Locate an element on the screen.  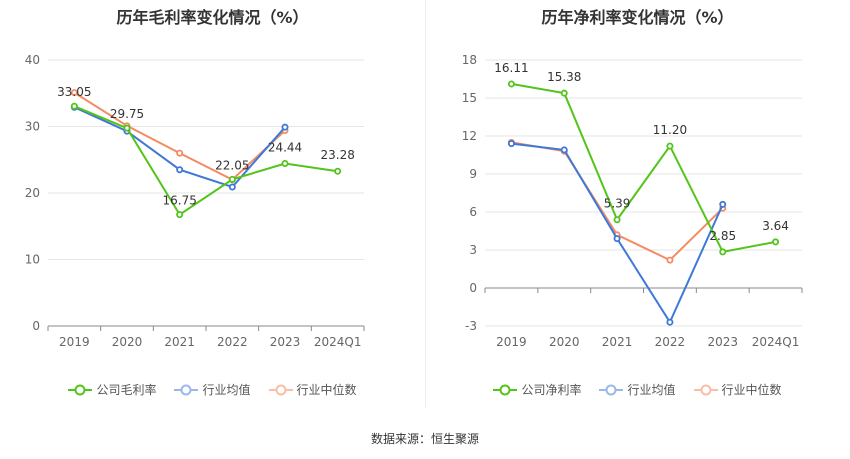
data-label: 22.05 is located at coordinates (232, 165).